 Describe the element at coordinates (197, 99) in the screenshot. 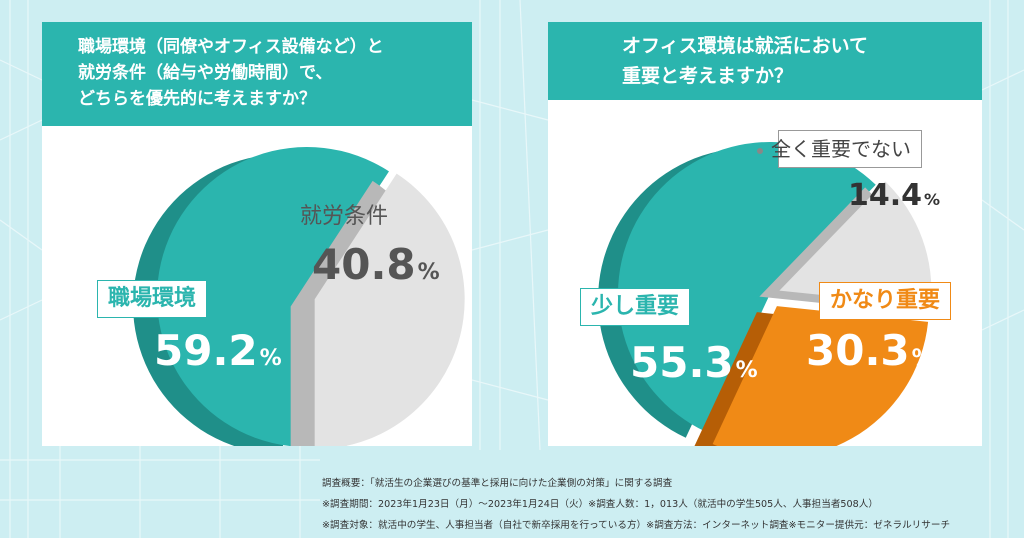

I see `left-title-line-3: どちらを優先的に考えますか？` at that location.